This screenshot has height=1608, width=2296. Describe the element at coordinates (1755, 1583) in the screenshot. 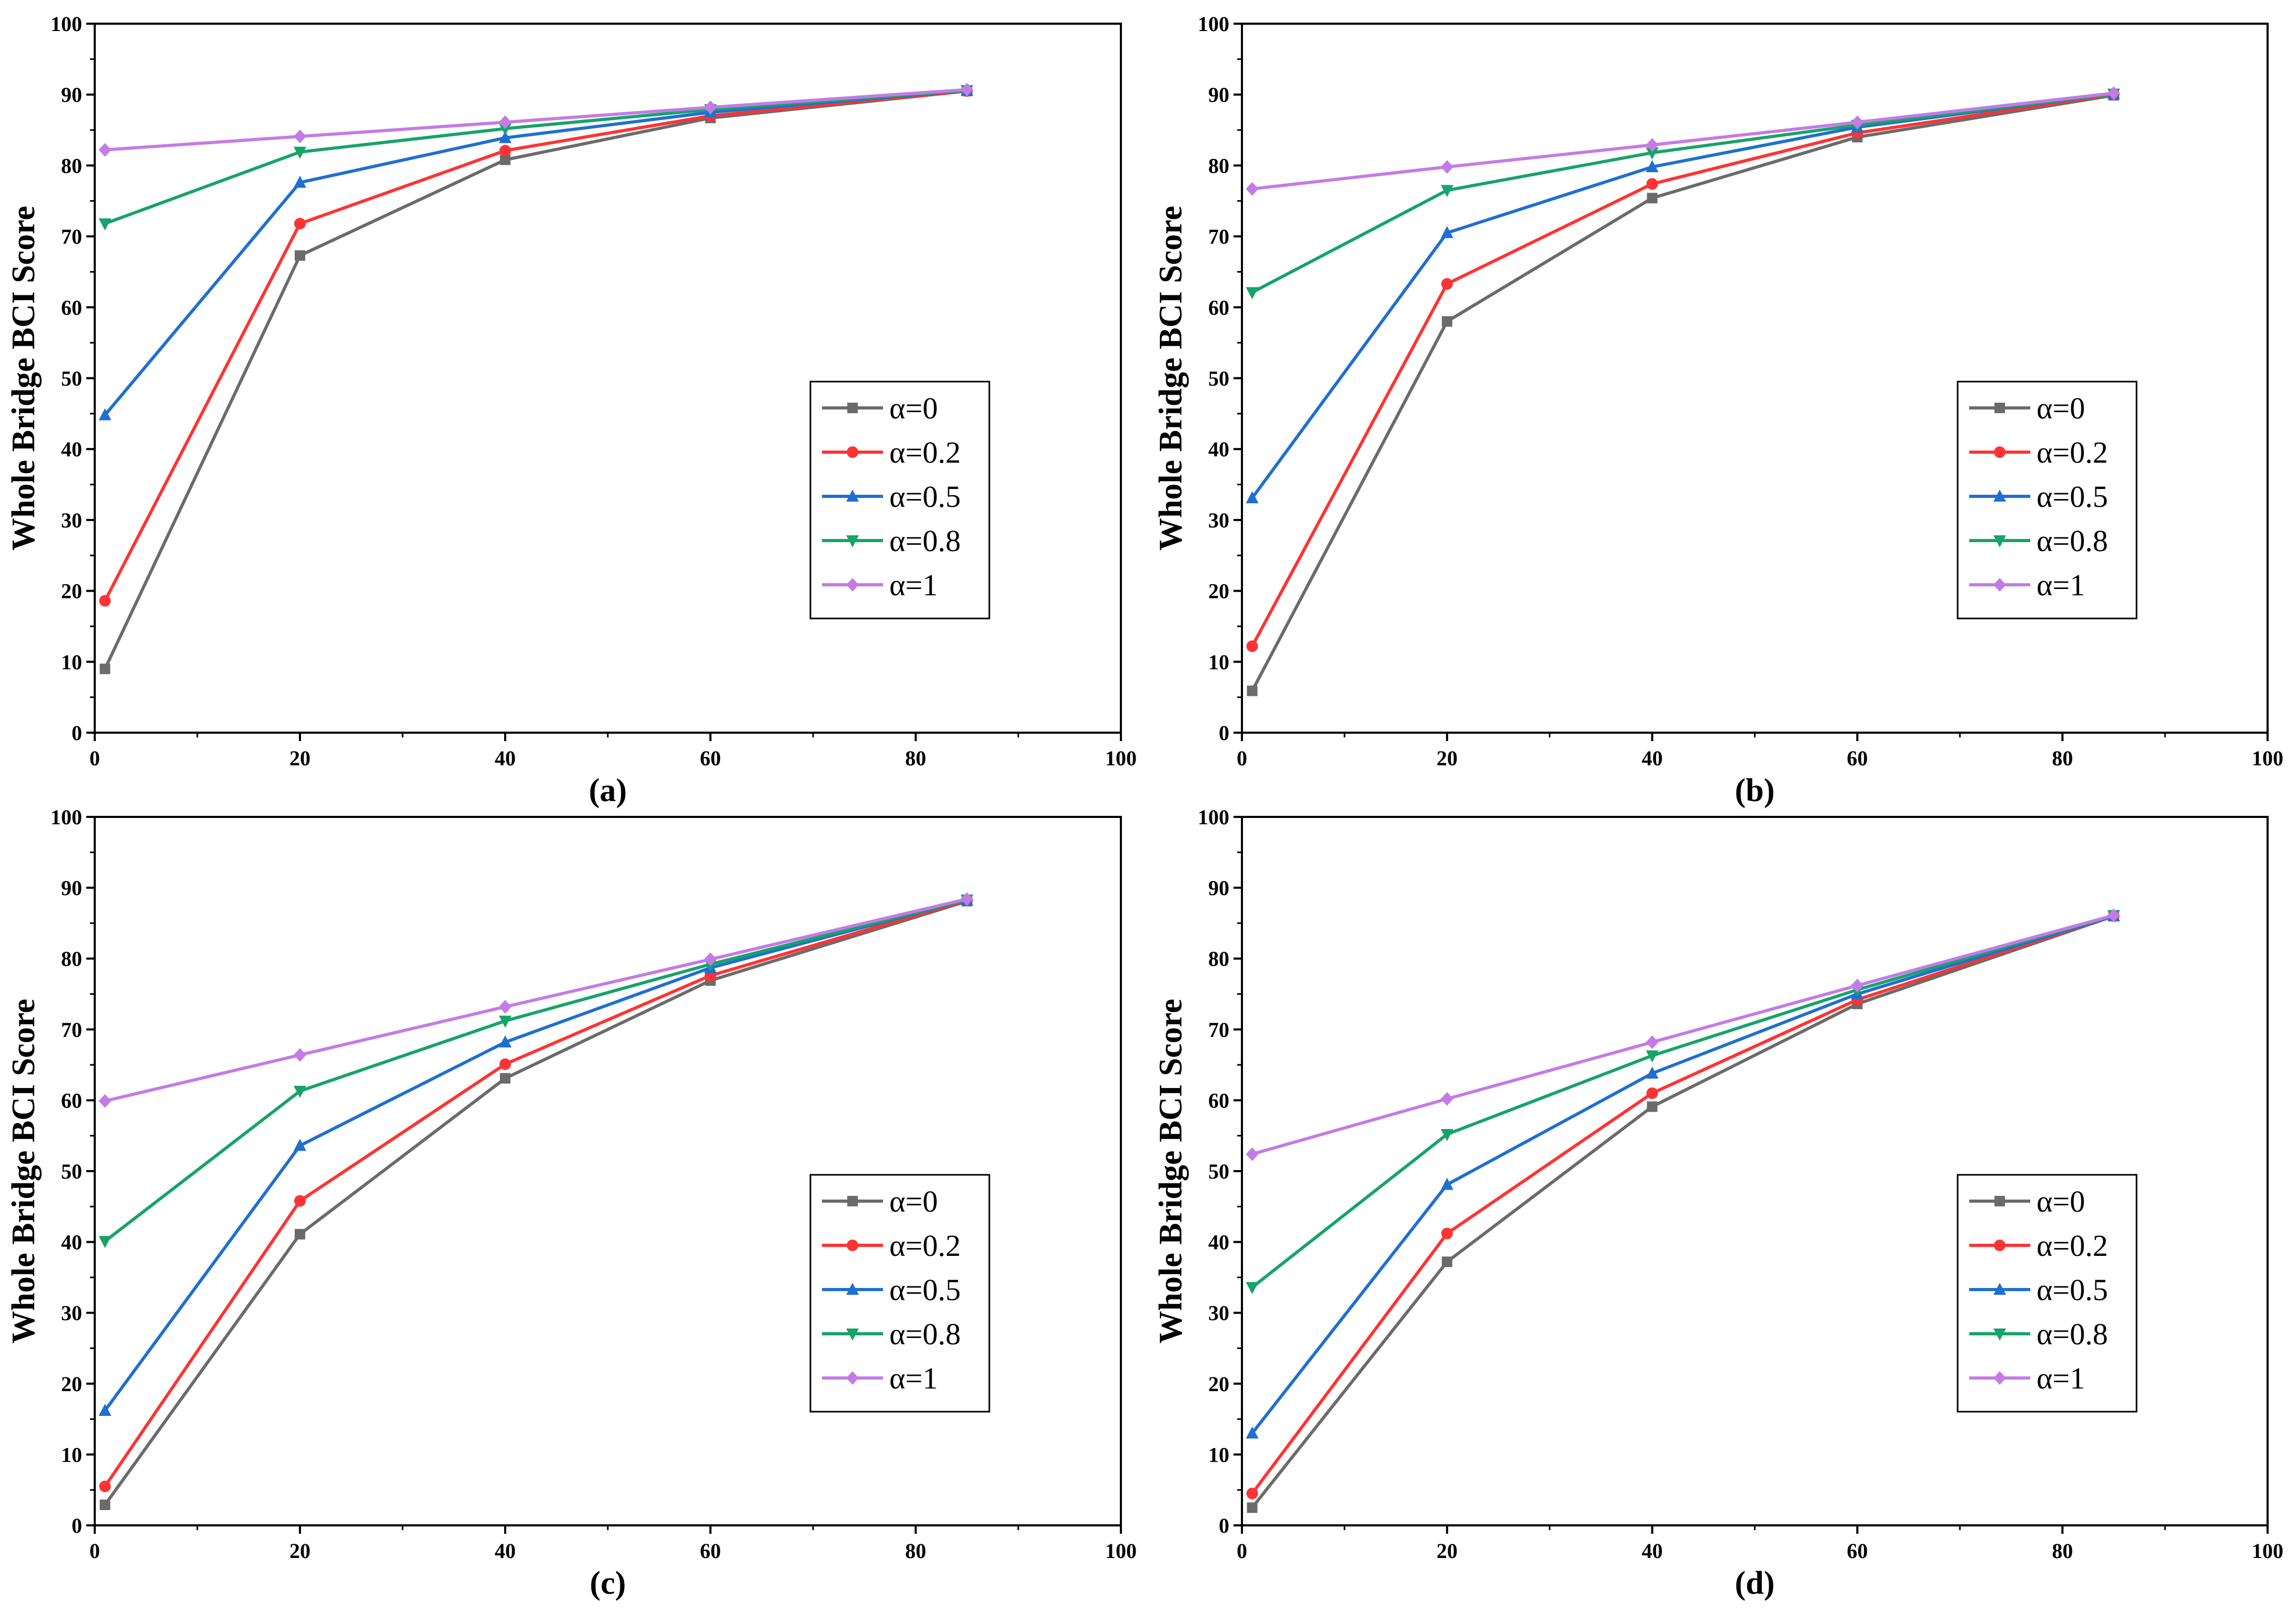

I see `panel-label: (d)` at that location.